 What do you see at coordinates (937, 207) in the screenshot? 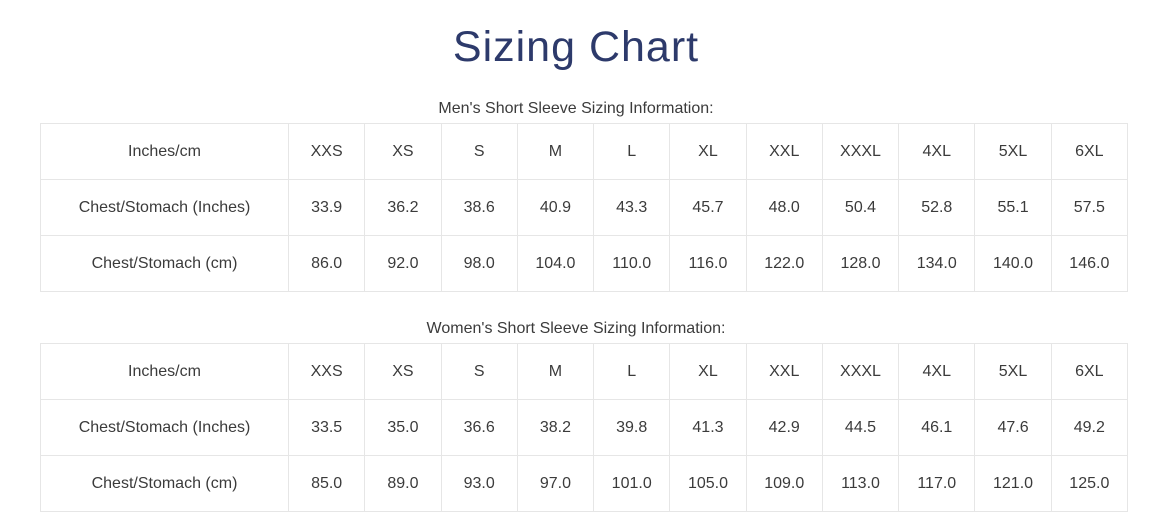
I see `table-cell: 52.8` at bounding box center [937, 207].